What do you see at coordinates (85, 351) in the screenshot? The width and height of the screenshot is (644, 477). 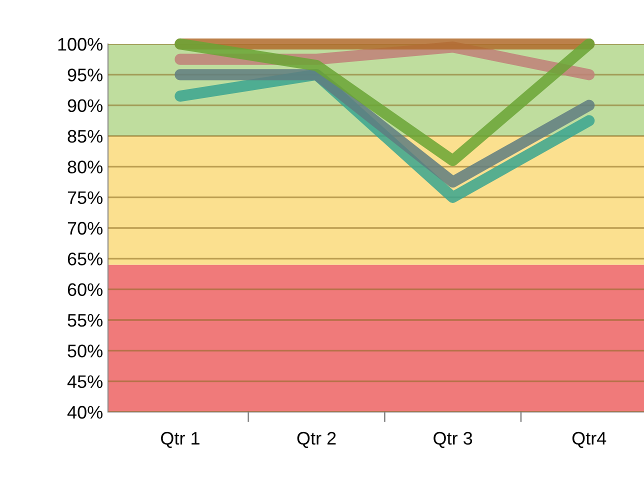 I see `y-tick-label: 50%` at bounding box center [85, 351].